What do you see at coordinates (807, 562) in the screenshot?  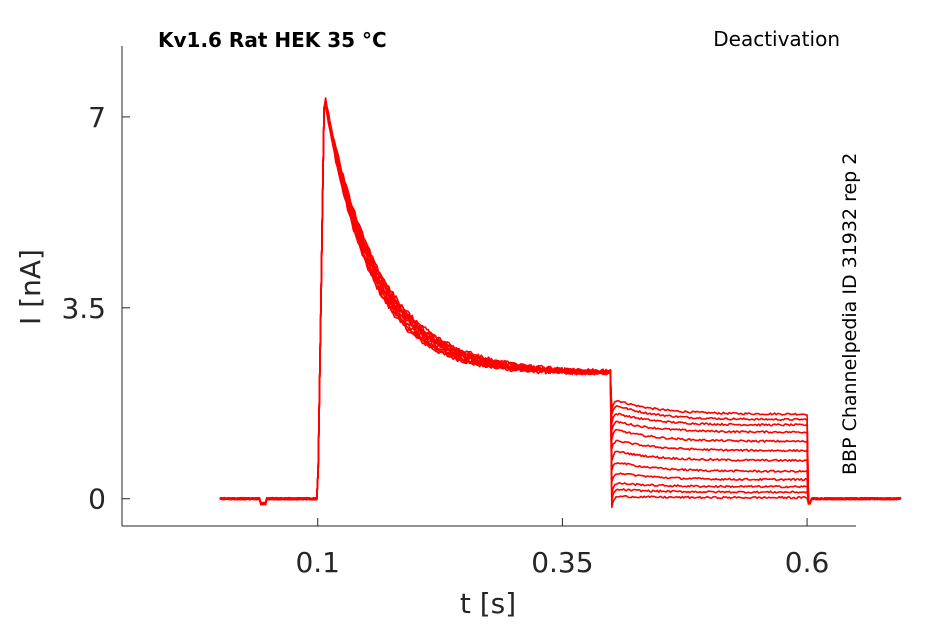 I see `x-tick-label: 0.6` at bounding box center [807, 562].